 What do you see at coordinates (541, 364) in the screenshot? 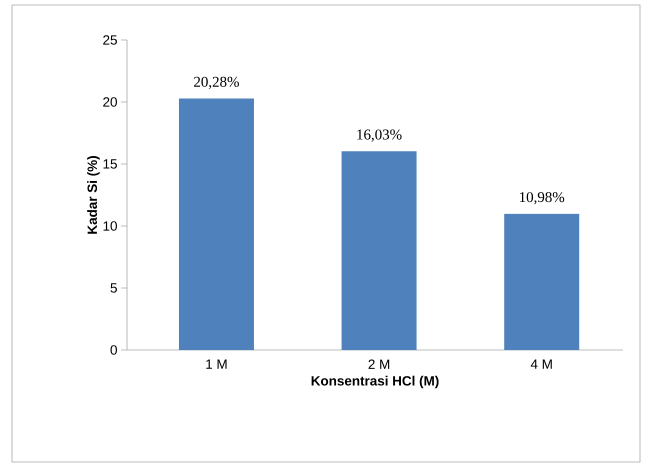
I see `x-tick-label: 4 M` at bounding box center [541, 364].